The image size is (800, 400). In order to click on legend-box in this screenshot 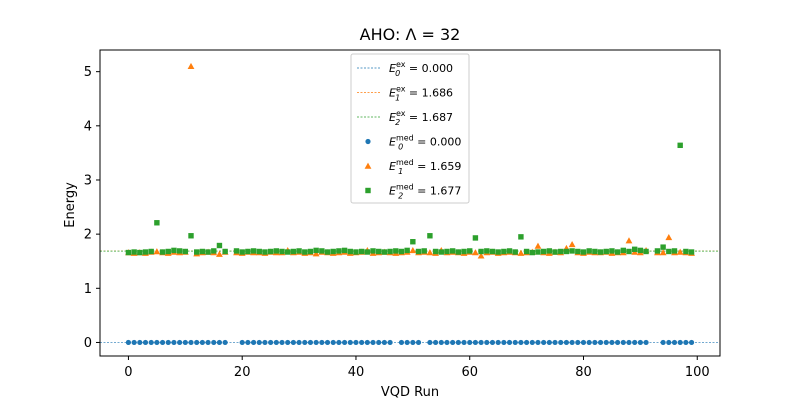, I will do `click(410, 128)`.